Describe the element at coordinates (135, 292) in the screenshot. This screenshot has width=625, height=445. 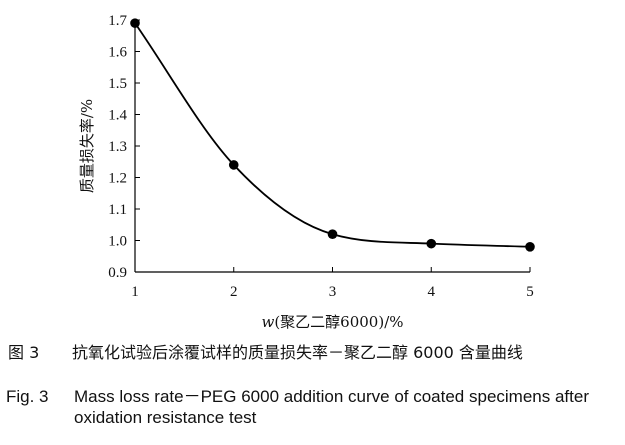
I see `x-tick-label: 1` at that location.